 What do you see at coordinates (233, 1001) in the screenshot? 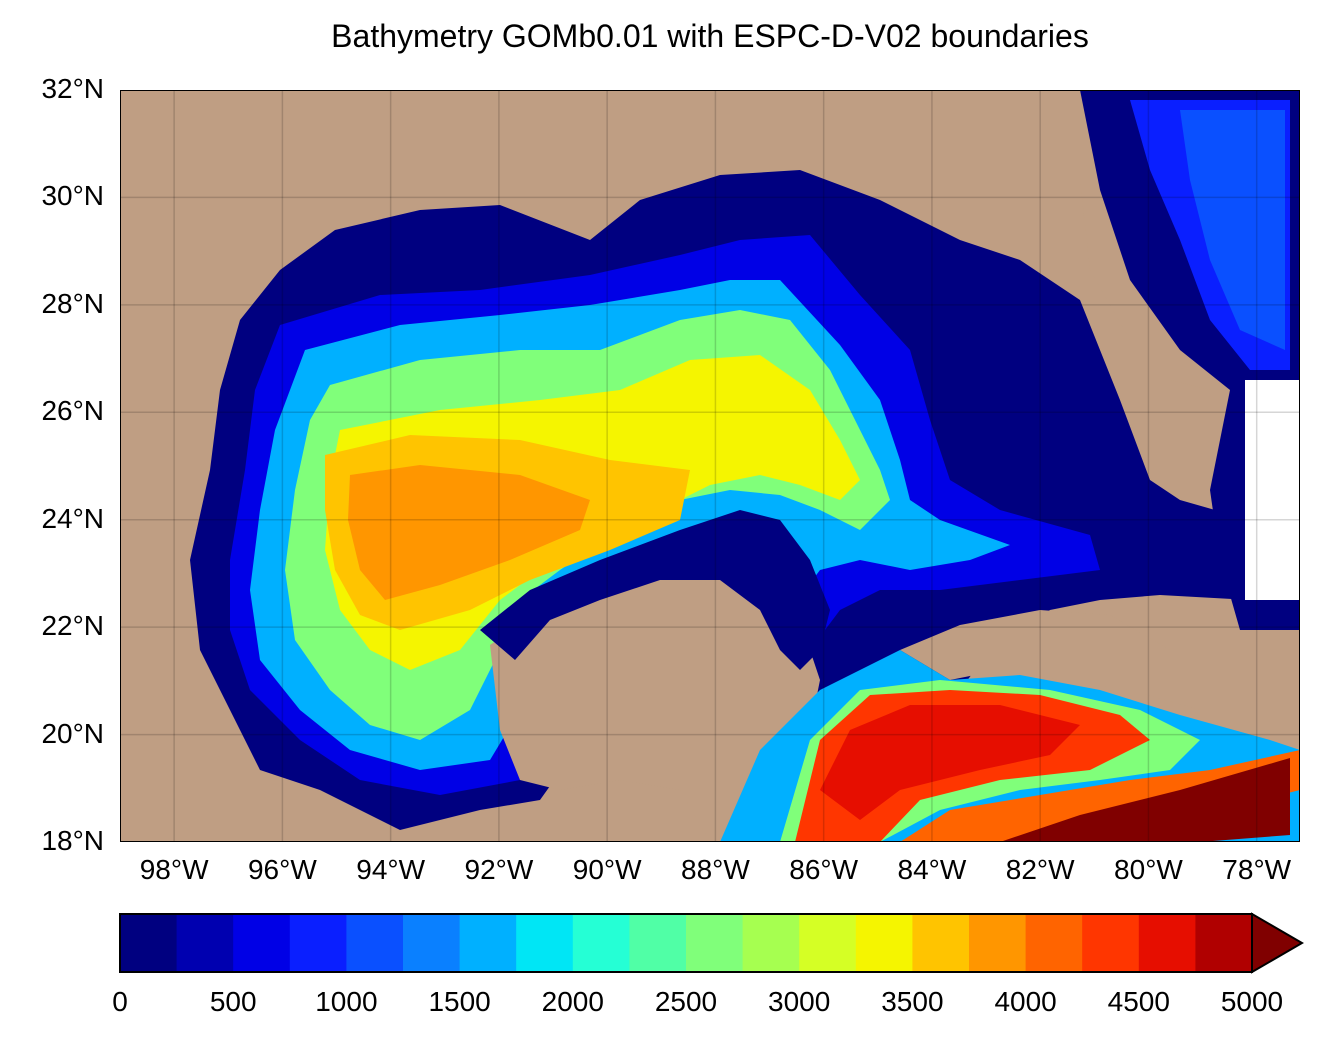
I see `colorbar-tick-label: 500` at bounding box center [233, 1001].